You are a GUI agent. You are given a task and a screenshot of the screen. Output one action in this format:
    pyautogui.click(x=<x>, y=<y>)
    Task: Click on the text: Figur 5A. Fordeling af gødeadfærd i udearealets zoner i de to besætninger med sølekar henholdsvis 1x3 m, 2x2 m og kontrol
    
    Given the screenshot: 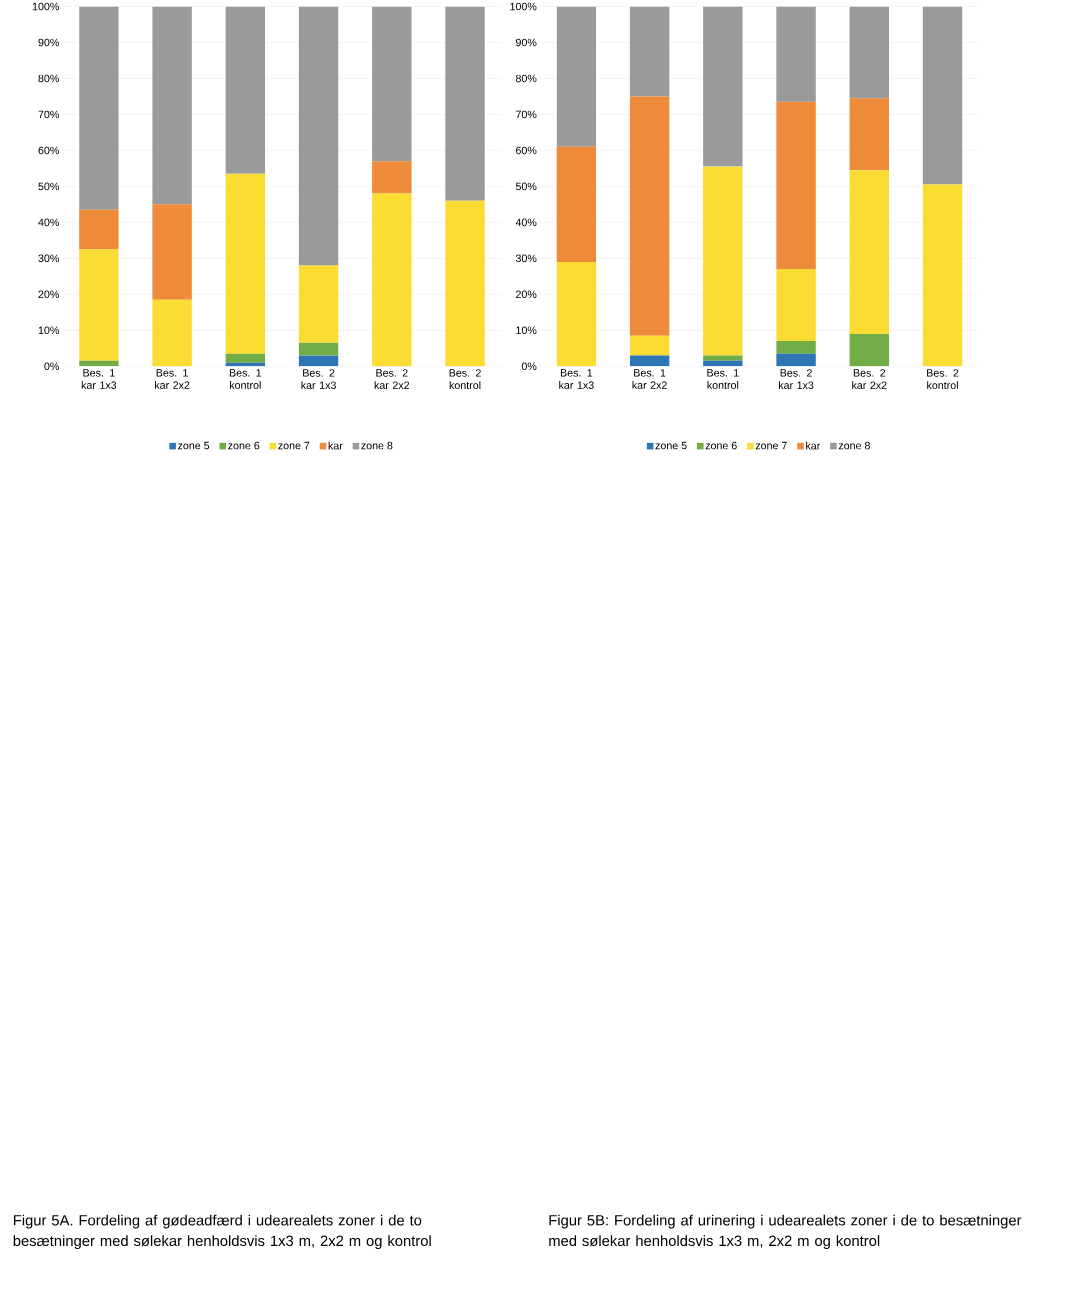 What is the action you would take?
    pyautogui.click(x=222, y=1231)
    